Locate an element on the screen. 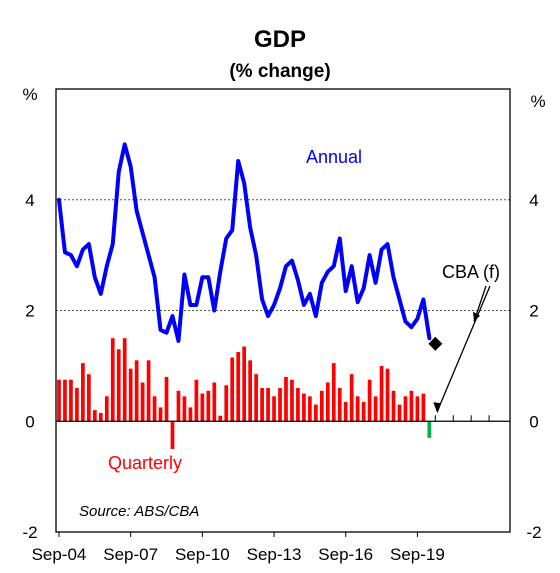  quarterly-bars is located at coordinates (244, 393).